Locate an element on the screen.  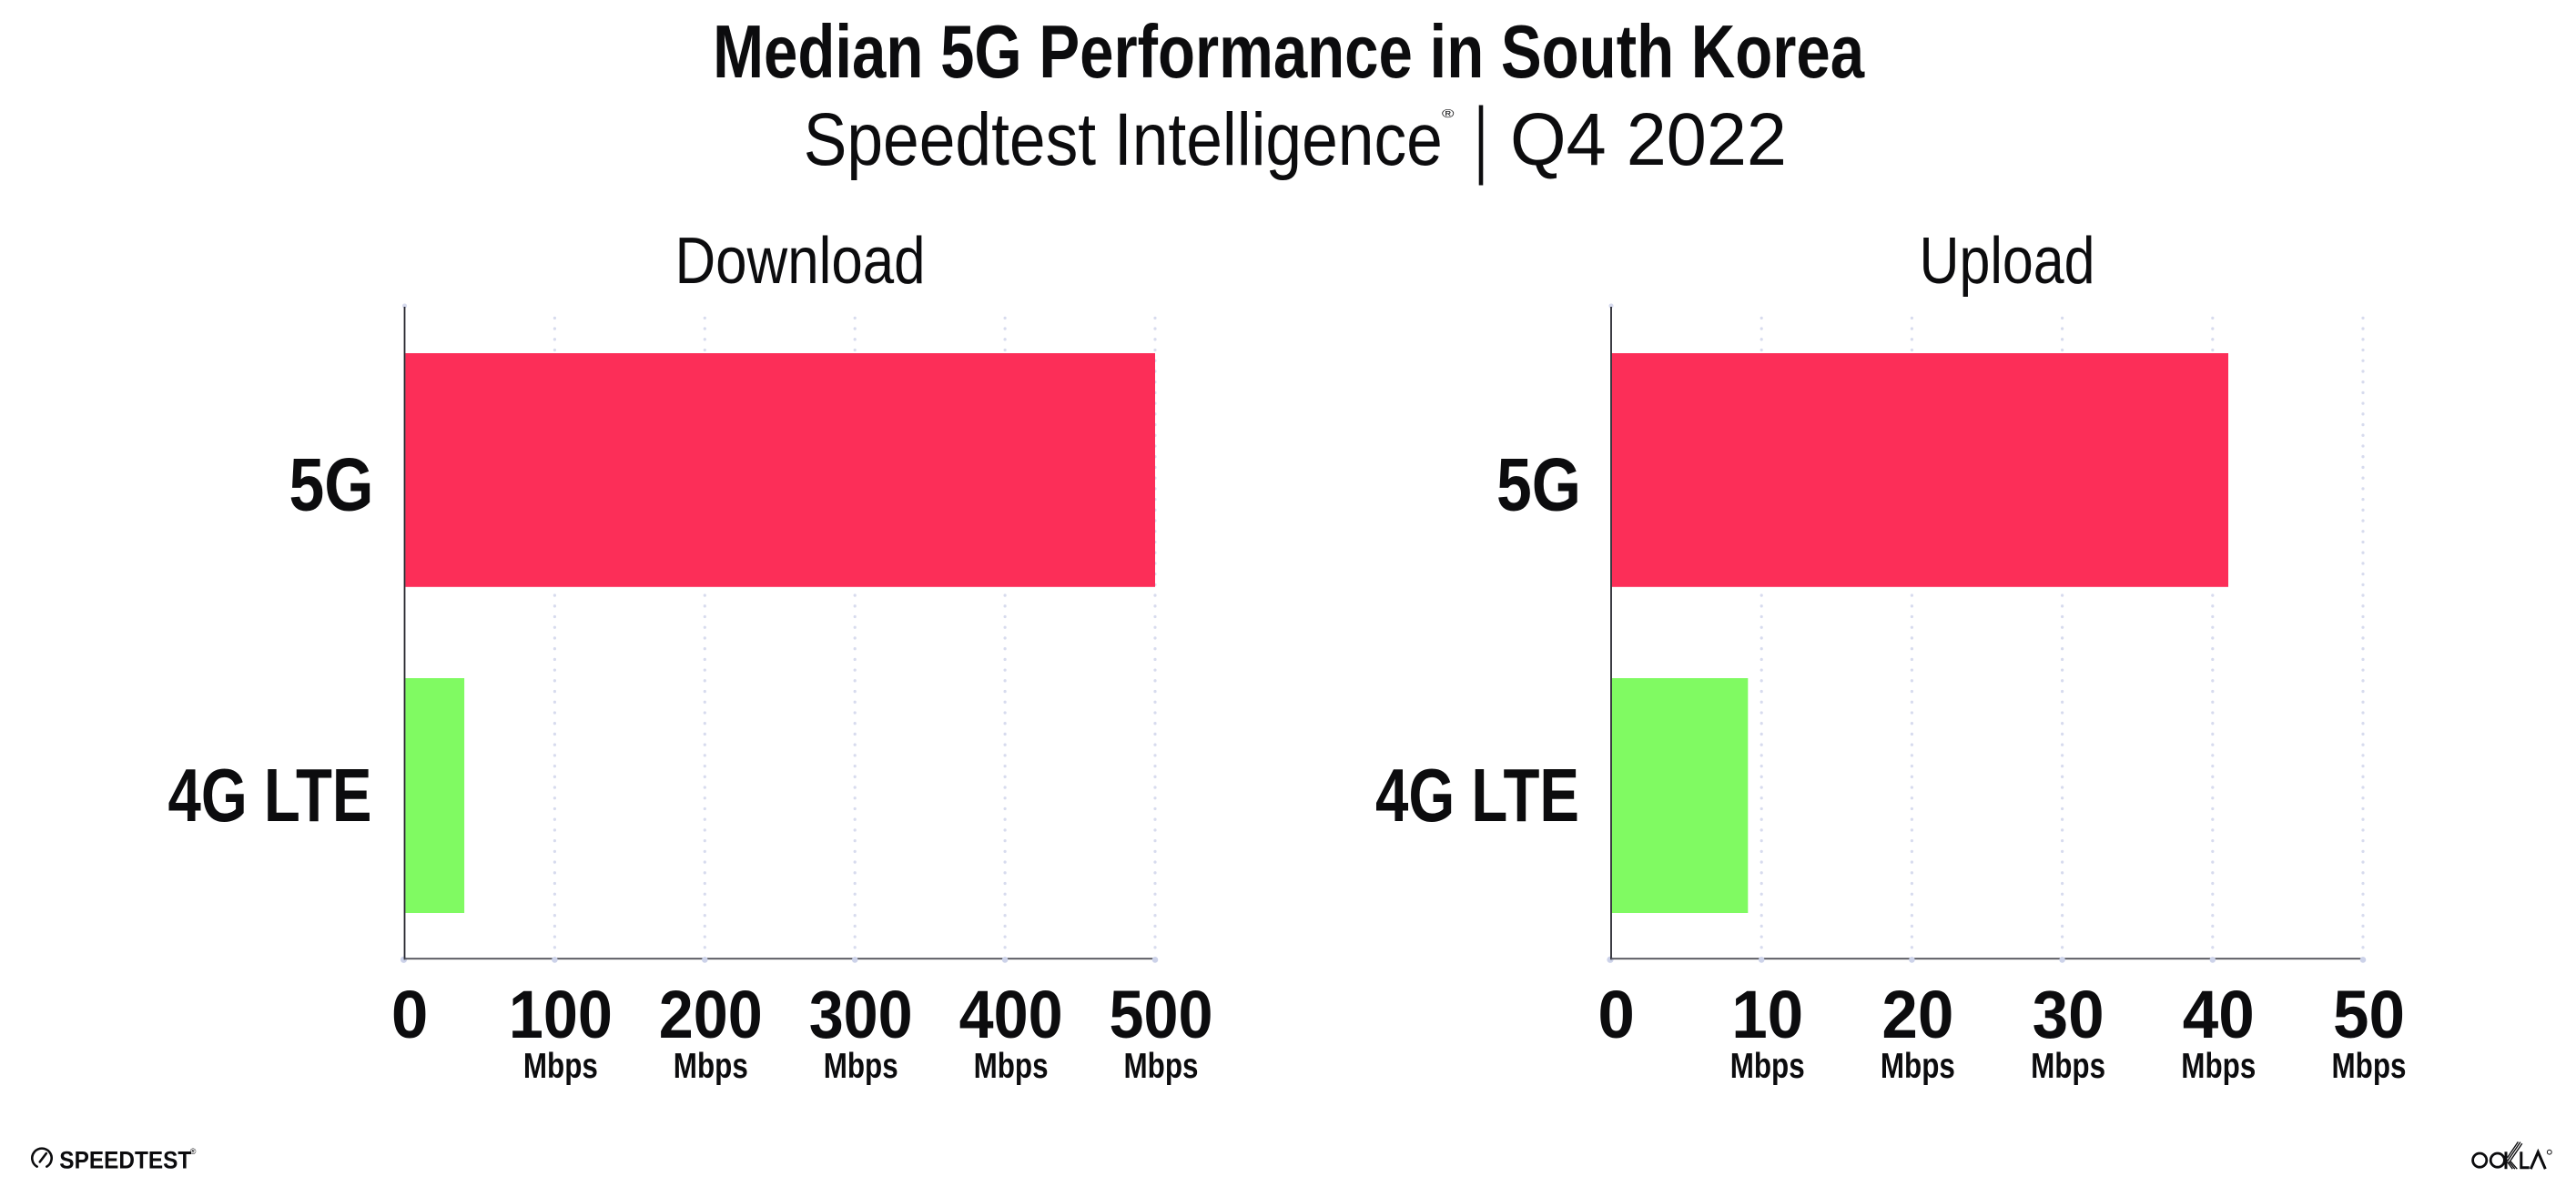
svg-text: Speedtest Intelligence is located at coordinates (1123, 139).